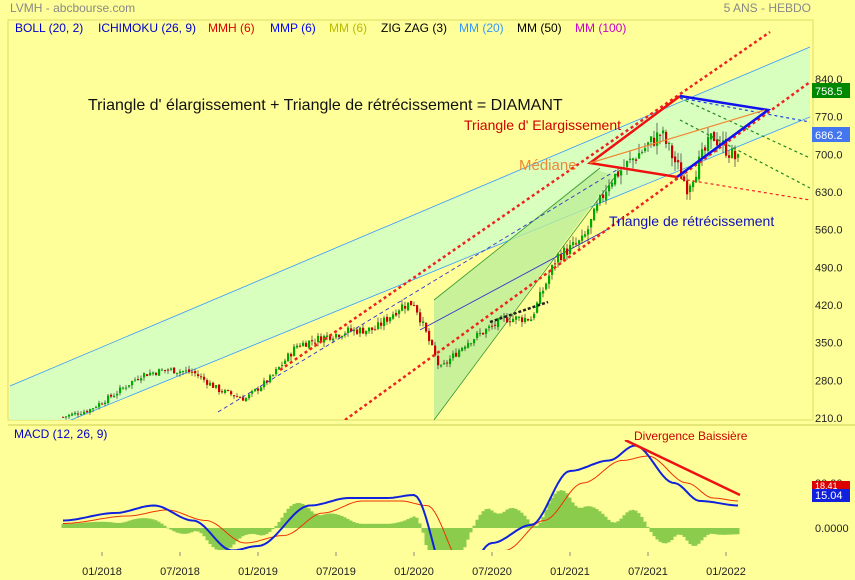  What do you see at coordinates (829, 381) in the screenshot?
I see `price-tick-label: 280.0` at bounding box center [829, 381].